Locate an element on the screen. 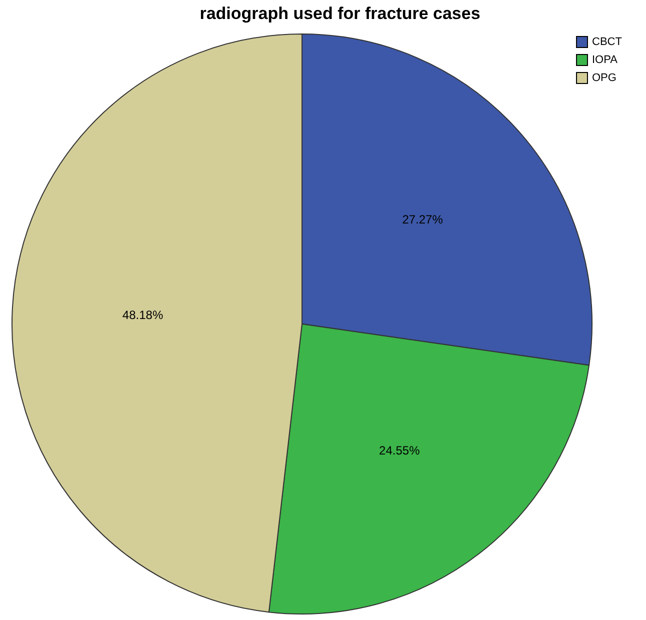  legend-label: OPG is located at coordinates (604, 78).